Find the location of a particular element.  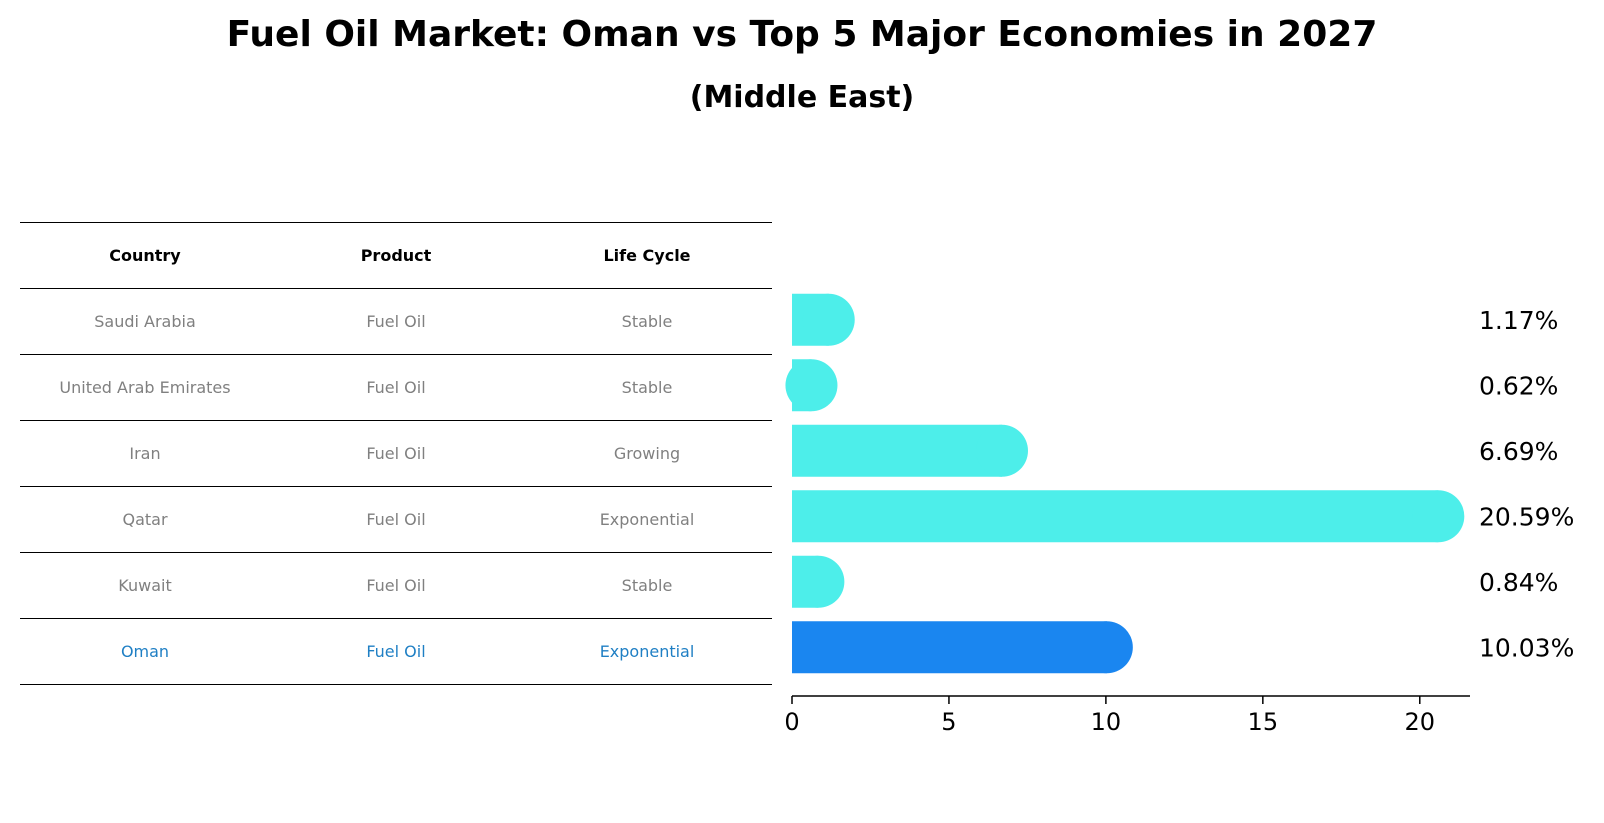

table-header-row: Country Product Life Cycle is located at coordinates (396, 255).